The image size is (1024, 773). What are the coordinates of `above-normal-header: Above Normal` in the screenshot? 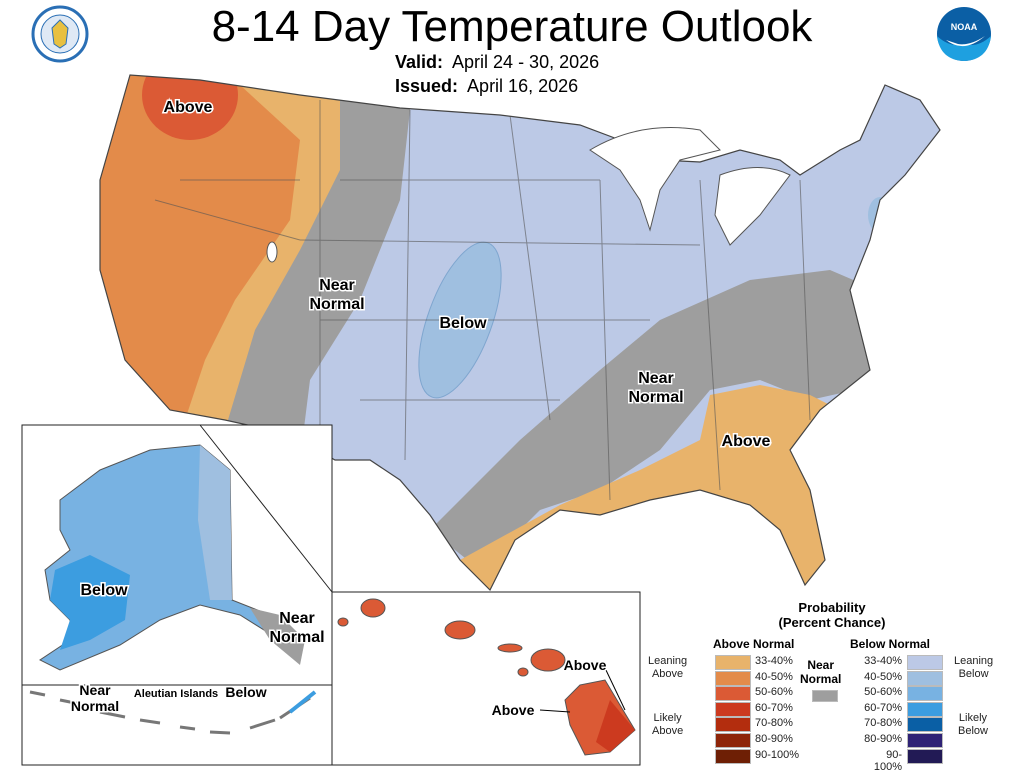 It's located at (754, 644).